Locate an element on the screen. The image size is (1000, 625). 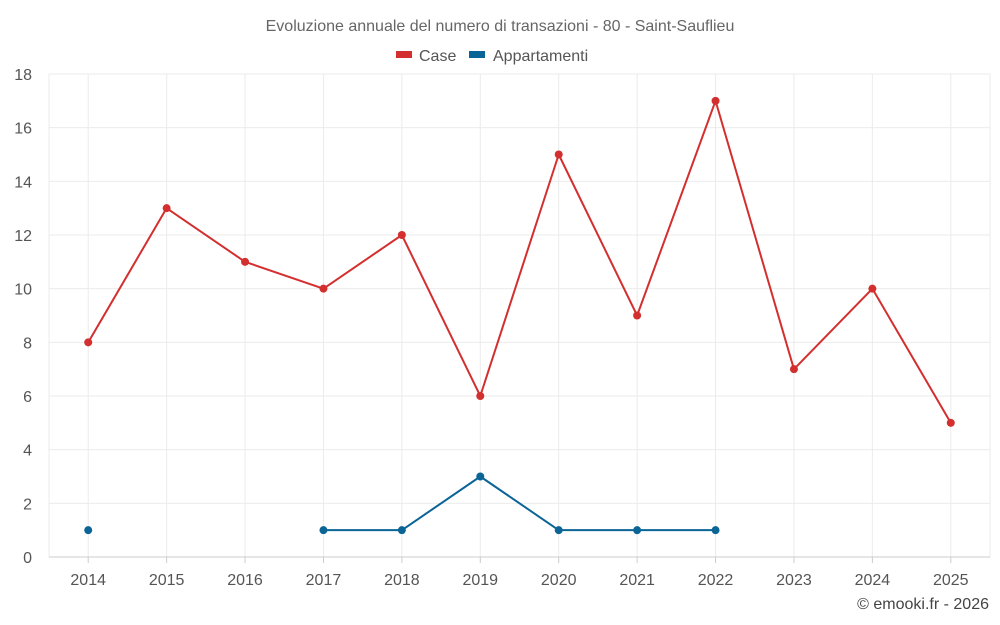
x-tick-label: 2015 is located at coordinates (167, 580).